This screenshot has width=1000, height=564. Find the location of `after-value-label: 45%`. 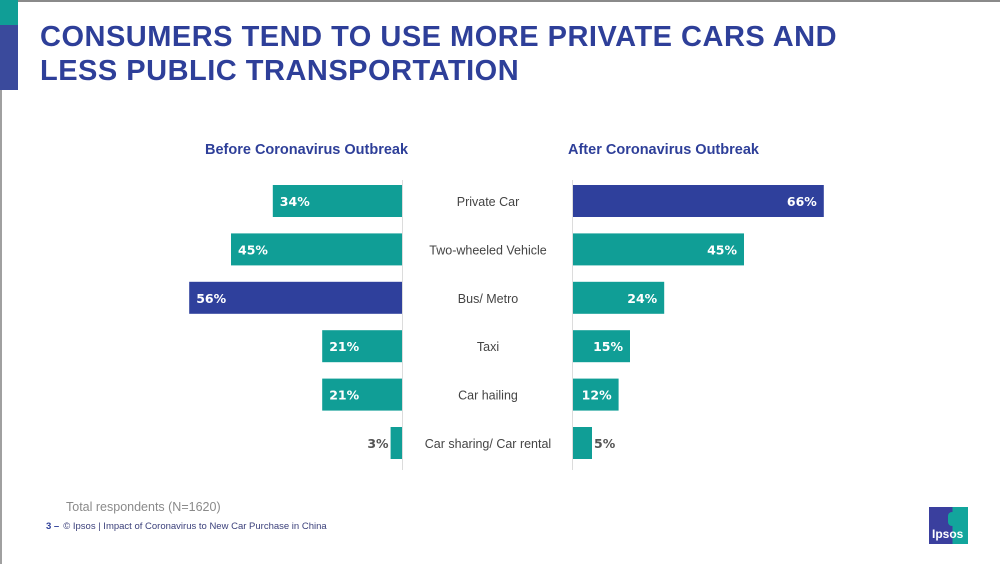

after-value-label: 45% is located at coordinates (722, 249).